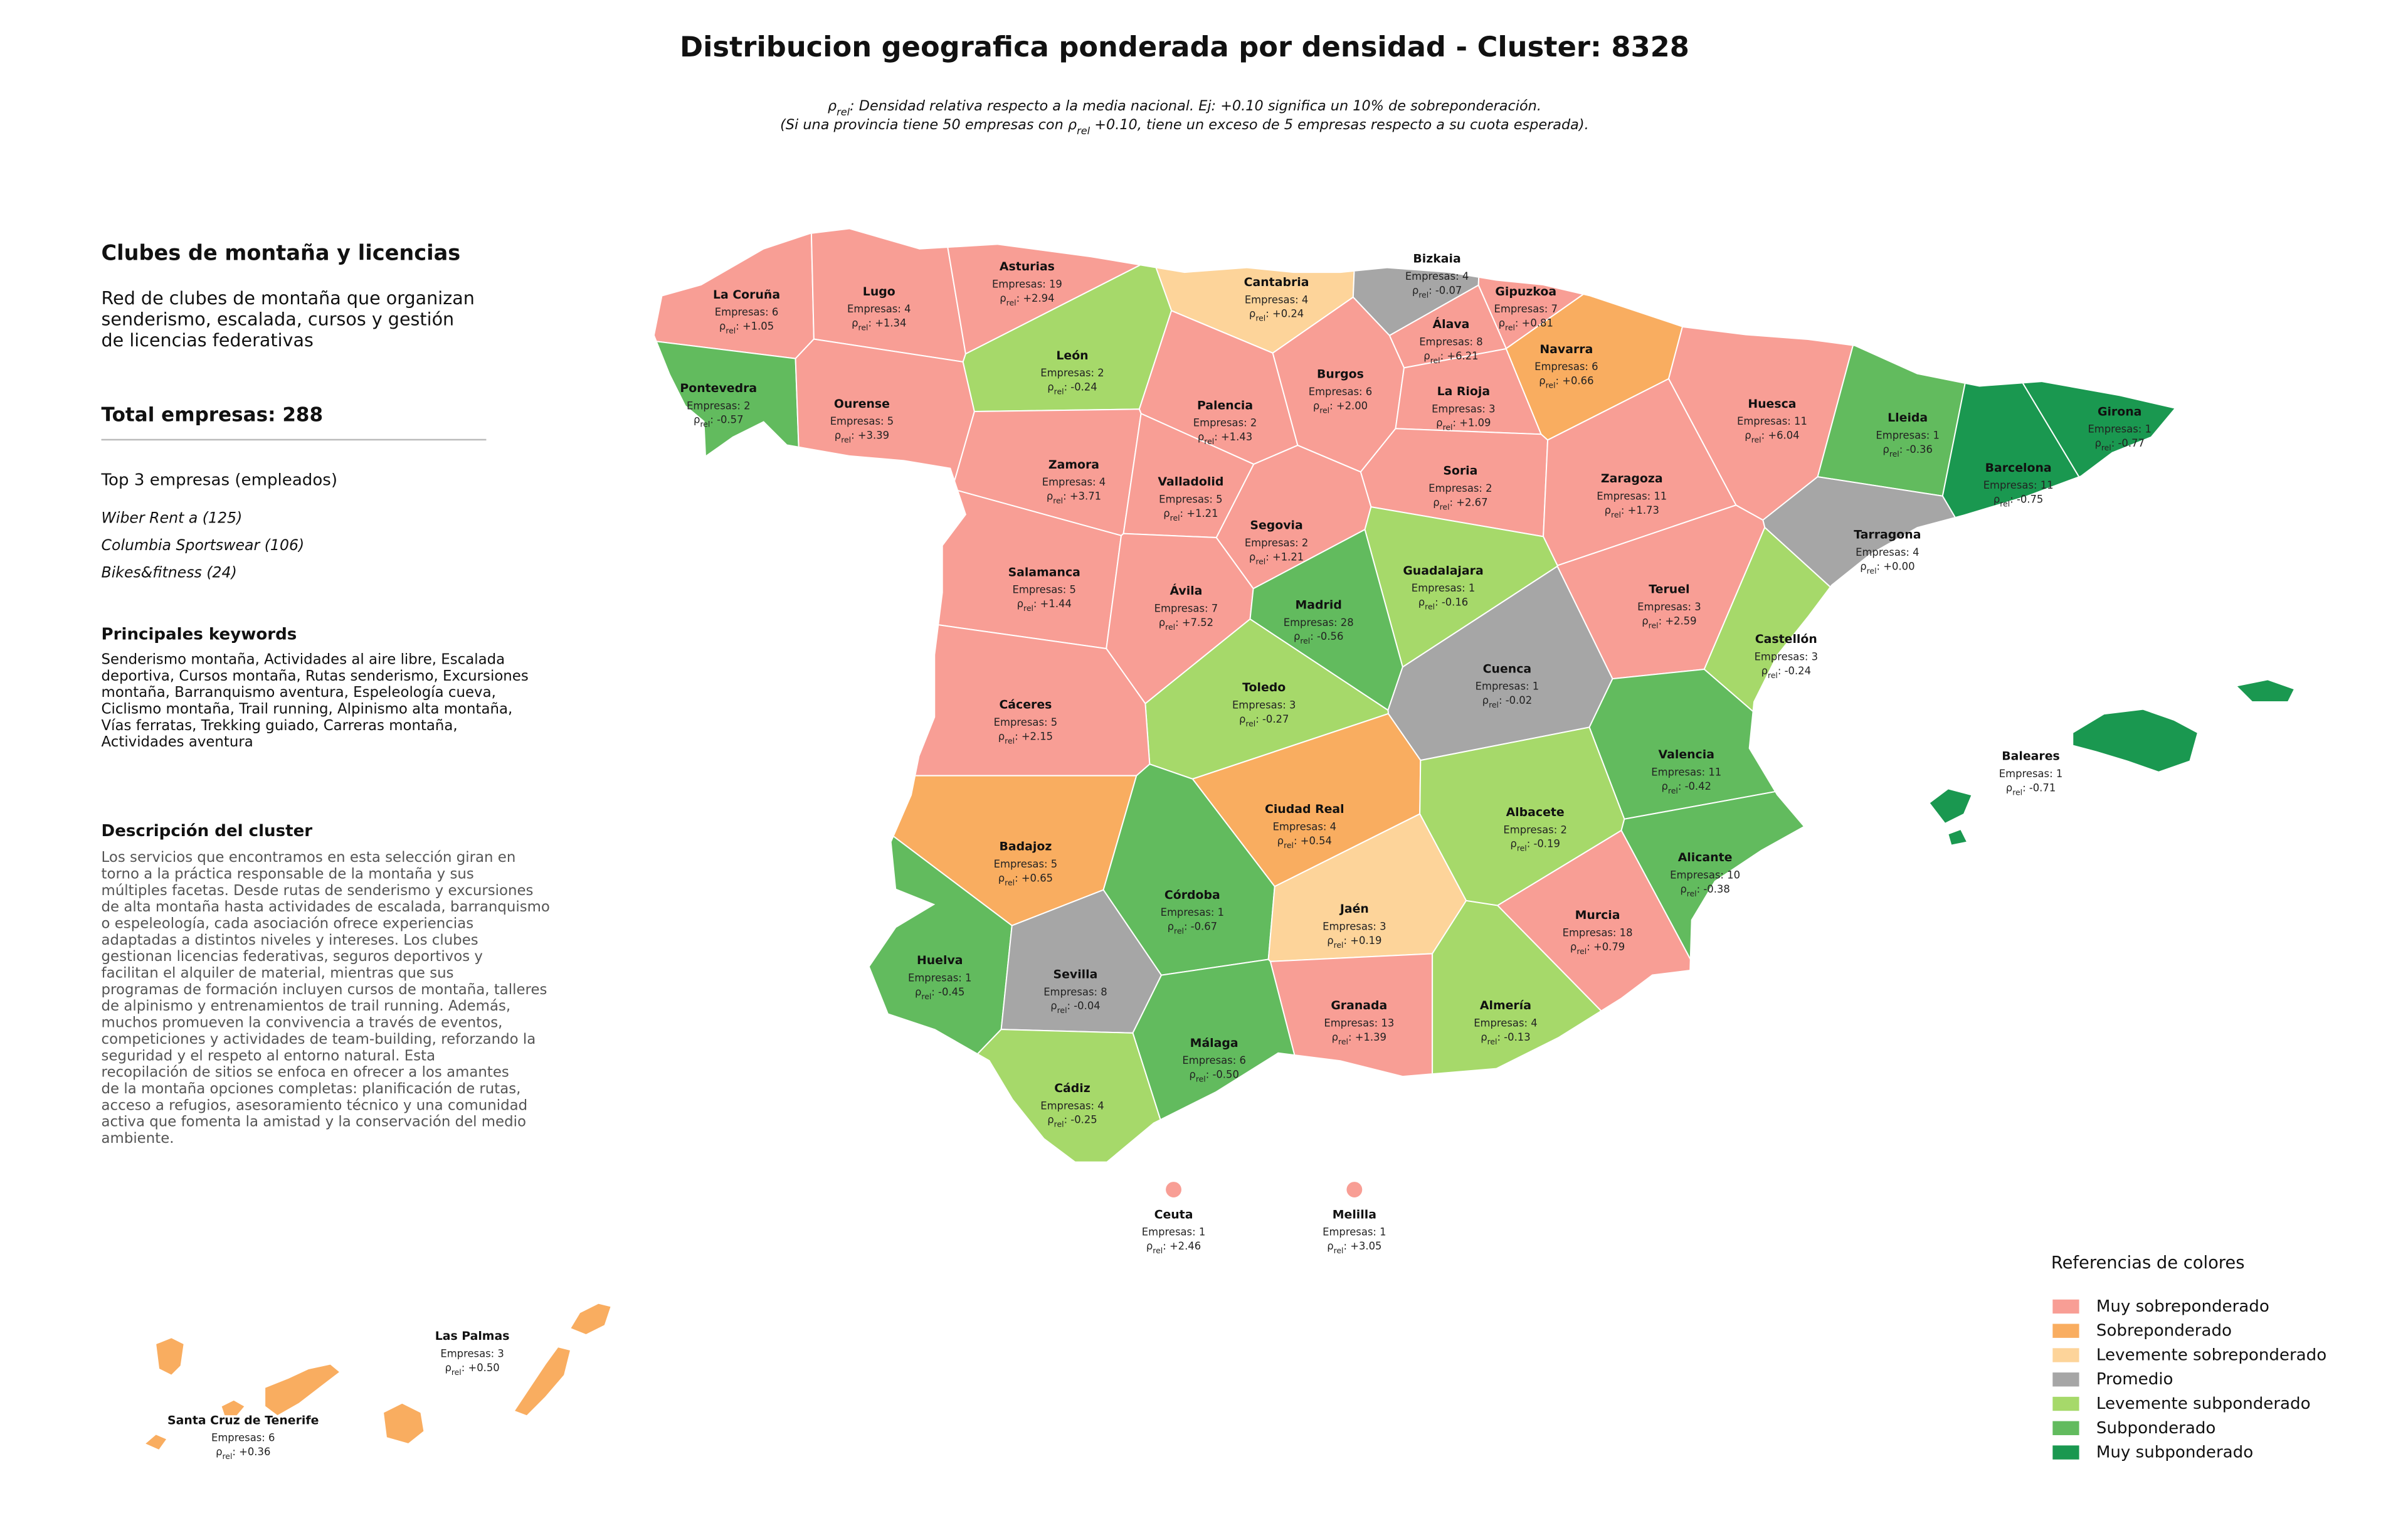 The image size is (2408, 1528). What do you see at coordinates (1186, 624) in the screenshot?
I see `province-rho: ρrel: +7.52` at bounding box center [1186, 624].